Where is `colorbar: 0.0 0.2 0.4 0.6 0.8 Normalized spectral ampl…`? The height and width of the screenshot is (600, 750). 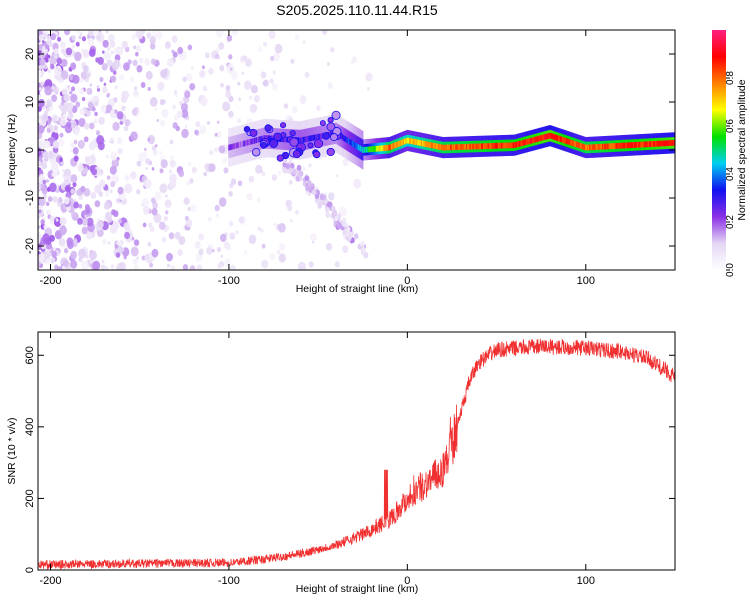
colorbar: 0.0 0.2 0.4 0.6 0.8 Normalized spectral ampl… is located at coordinates (730, 153).